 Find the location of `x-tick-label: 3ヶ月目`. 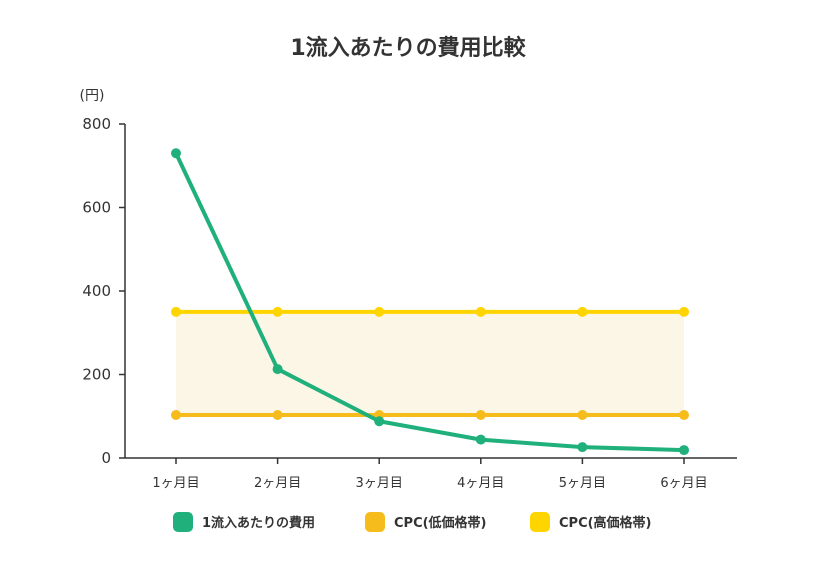

x-tick-label: 3ヶ月目 is located at coordinates (379, 483).